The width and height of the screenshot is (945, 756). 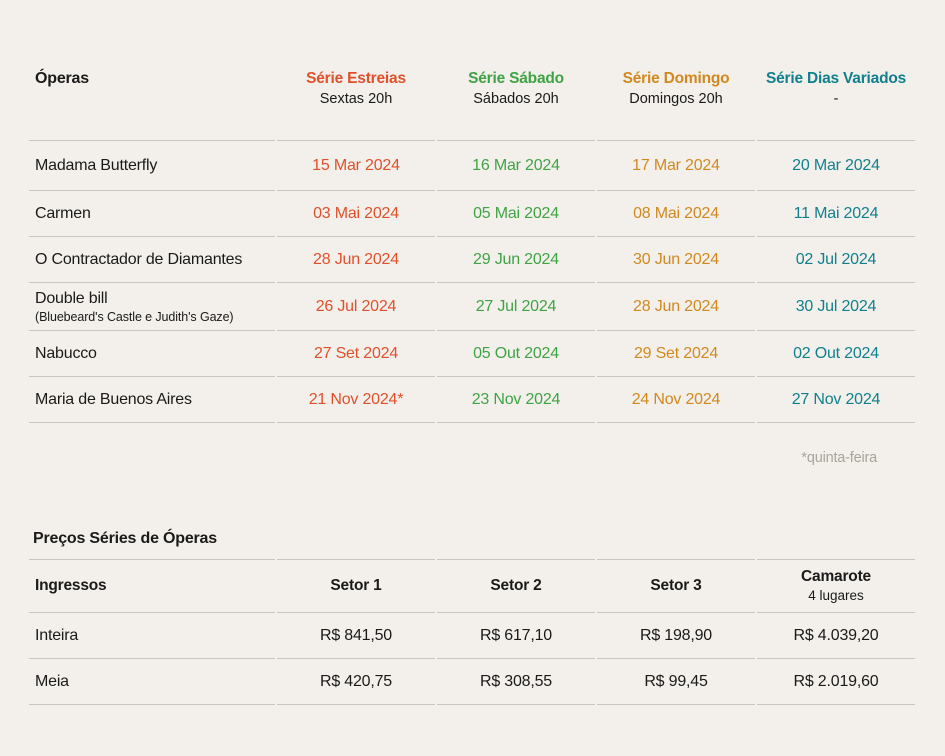 I want to click on setor-2-header: Setor 2, so click(x=516, y=586).